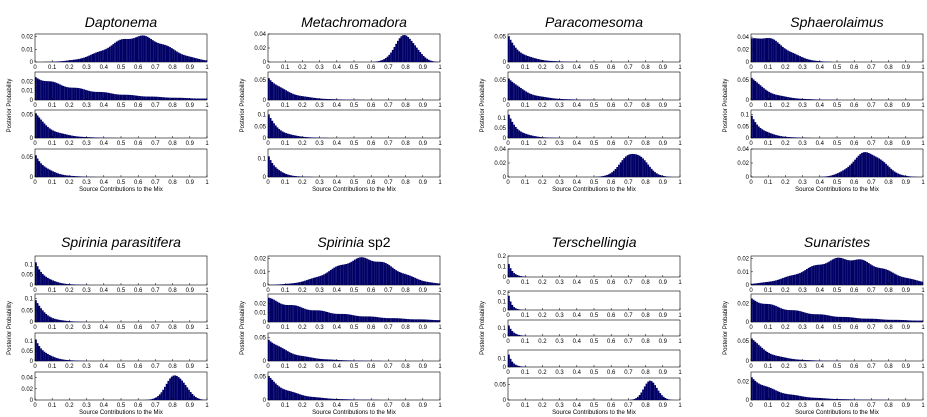 Image resolution: width=927 pixels, height=417 pixels. Describe the element at coordinates (743, 260) in the screenshot. I see `y-tick-label: 0.02` at that location.